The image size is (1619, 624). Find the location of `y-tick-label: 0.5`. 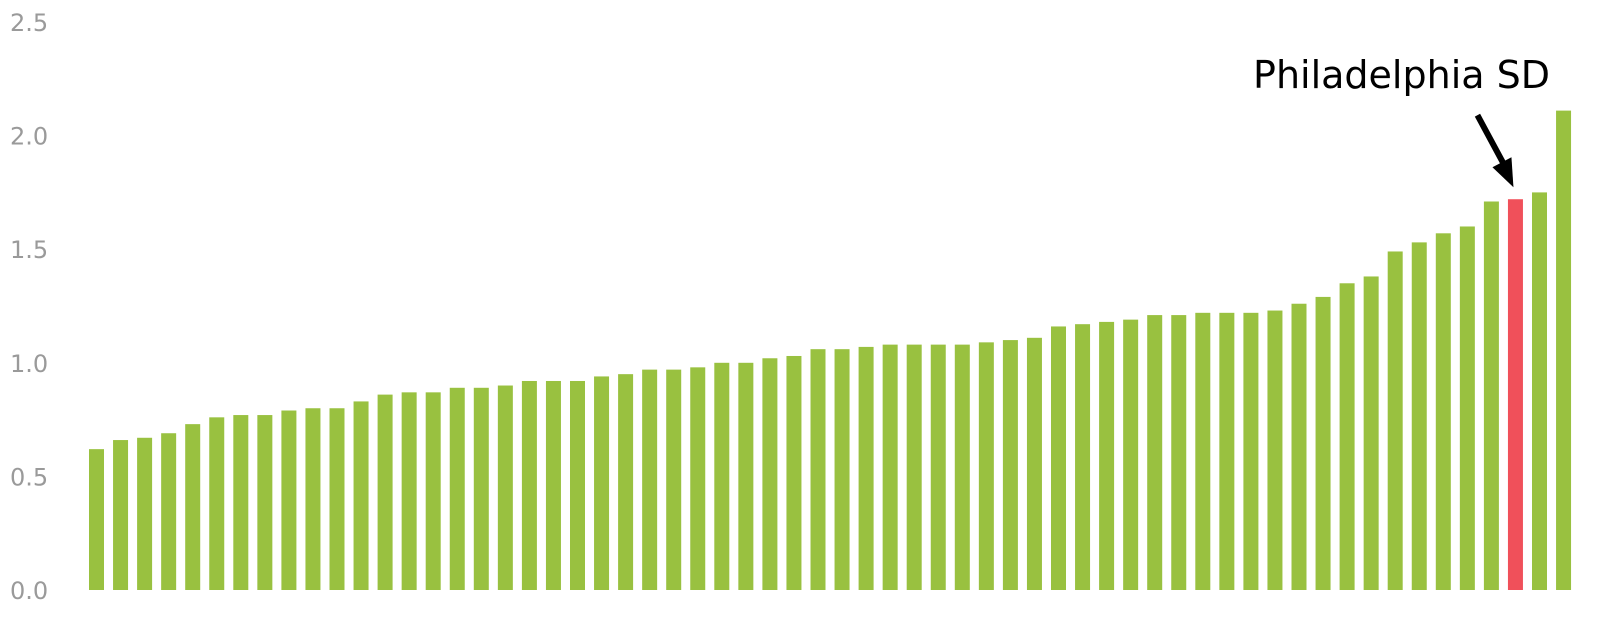

y-tick-label: 0.5 is located at coordinates (29, 477).